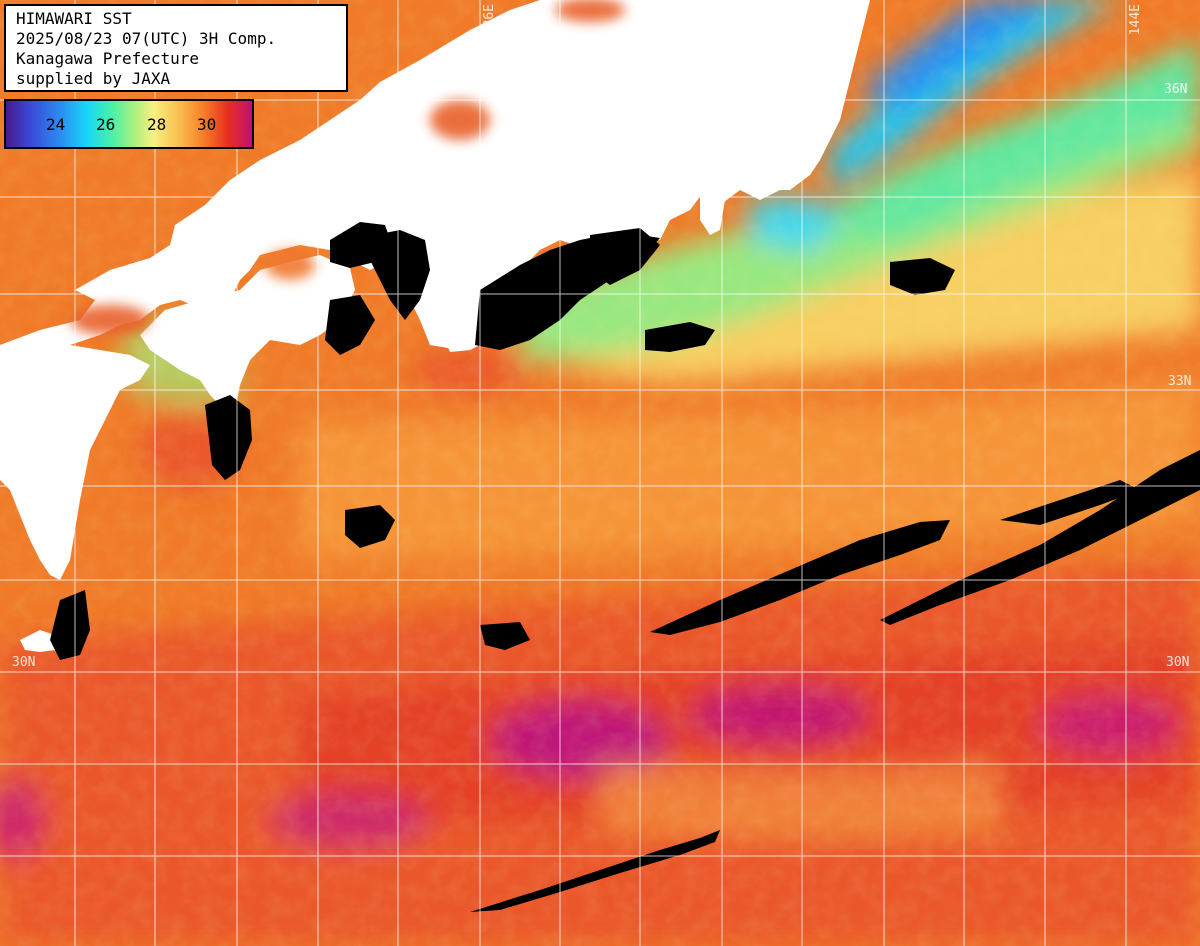 The image size is (1200, 946). I want to click on legend-color-bar, so click(129, 124).